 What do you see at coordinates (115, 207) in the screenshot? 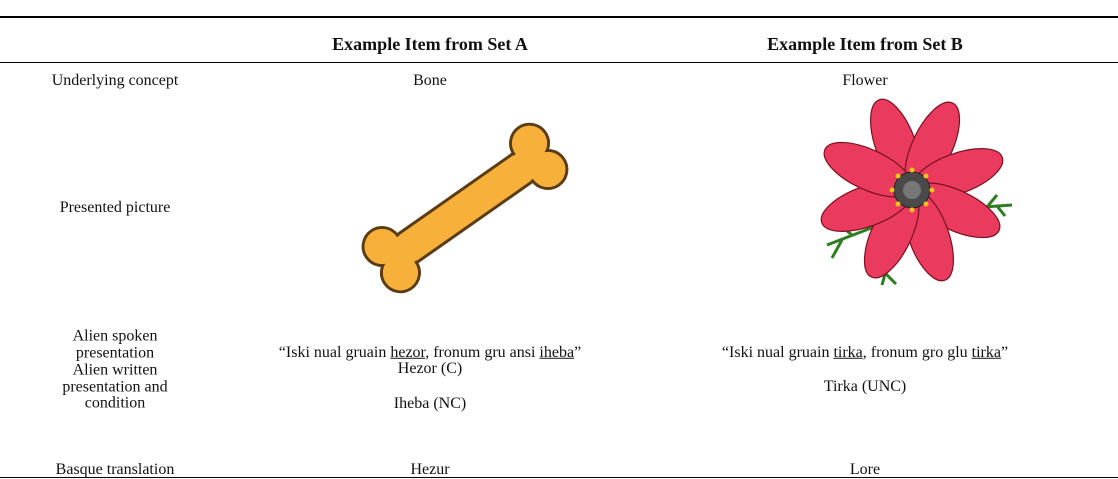
I see `row-label: Presented picture` at bounding box center [115, 207].